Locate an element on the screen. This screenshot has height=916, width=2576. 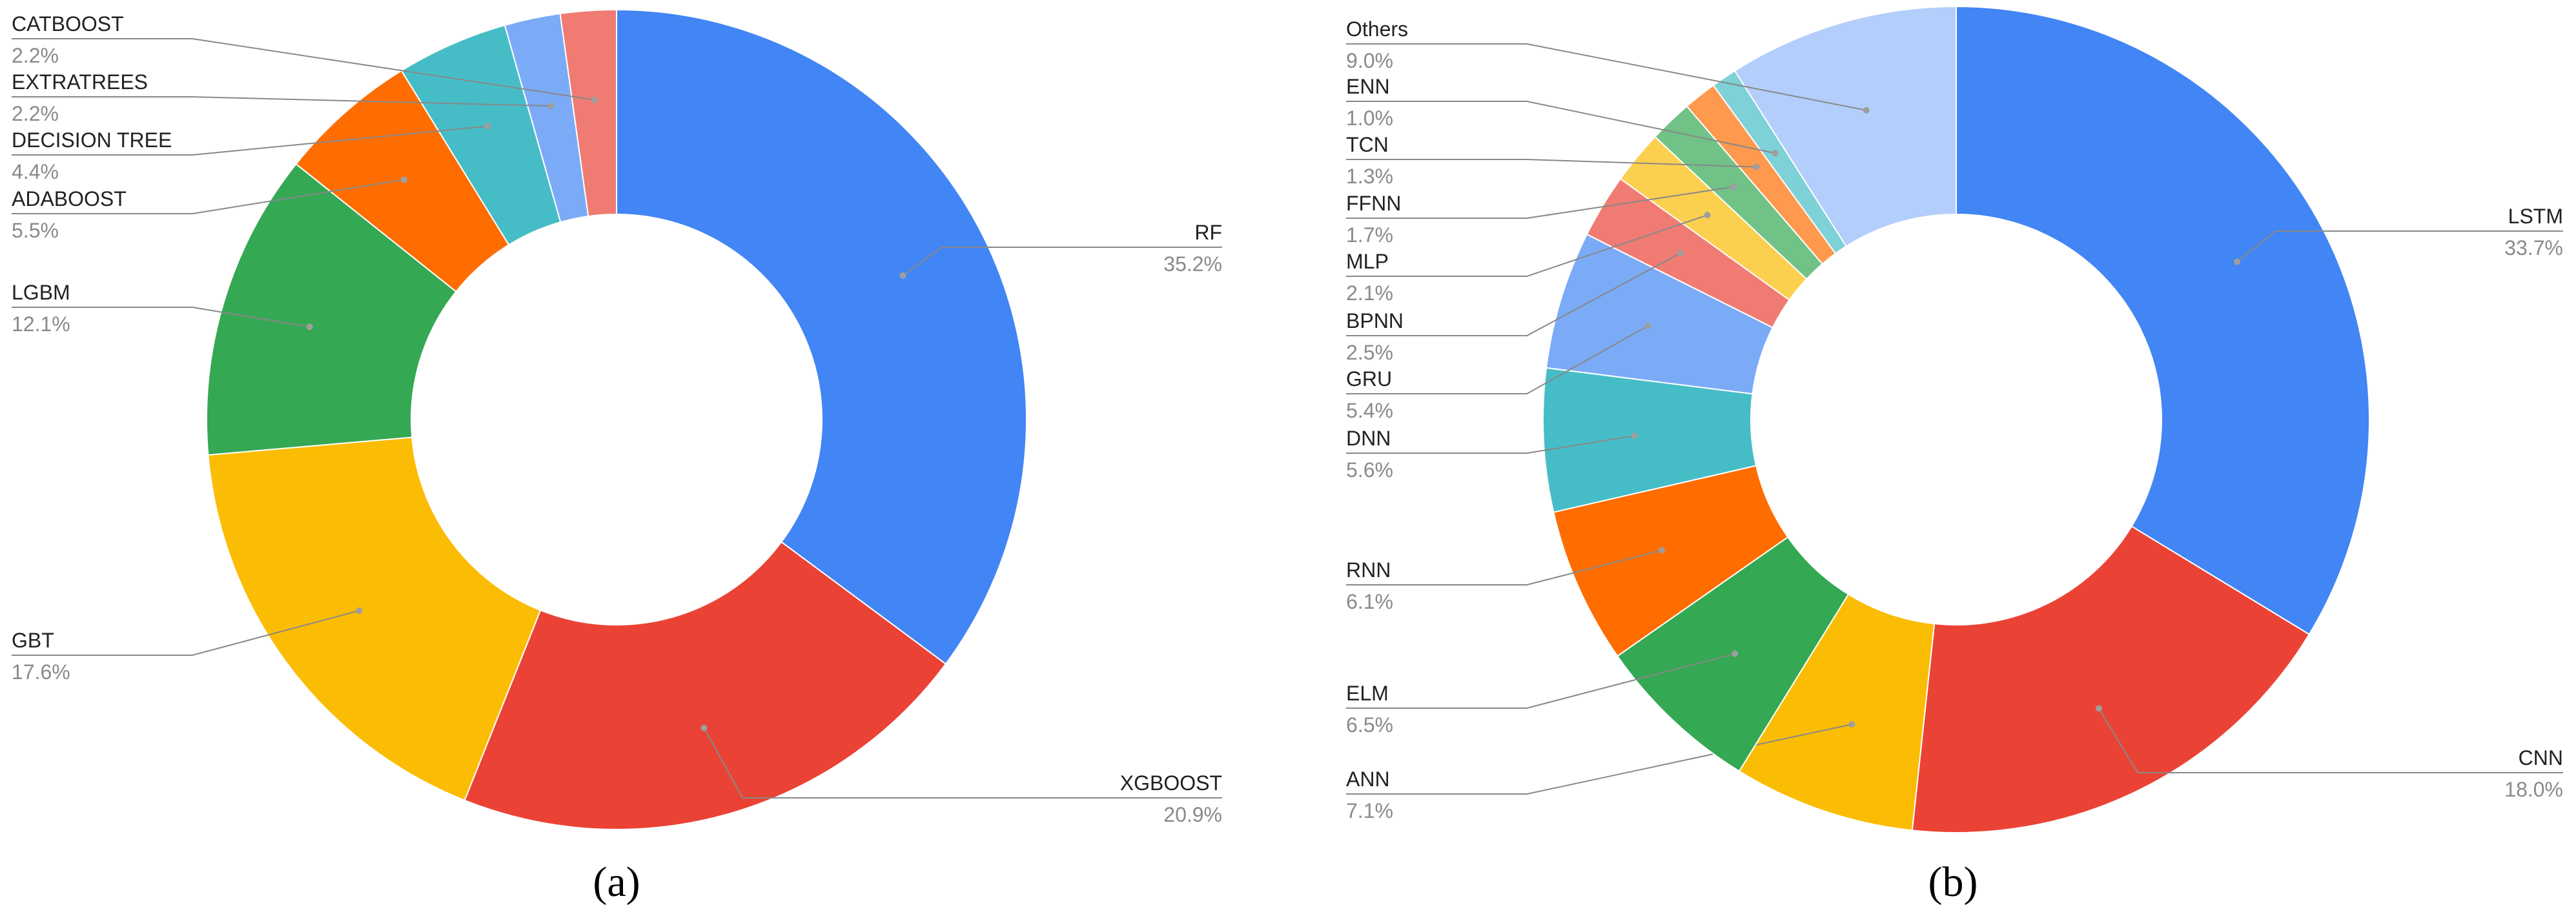
slice-value-mlp: 2.1% is located at coordinates (1370, 293).